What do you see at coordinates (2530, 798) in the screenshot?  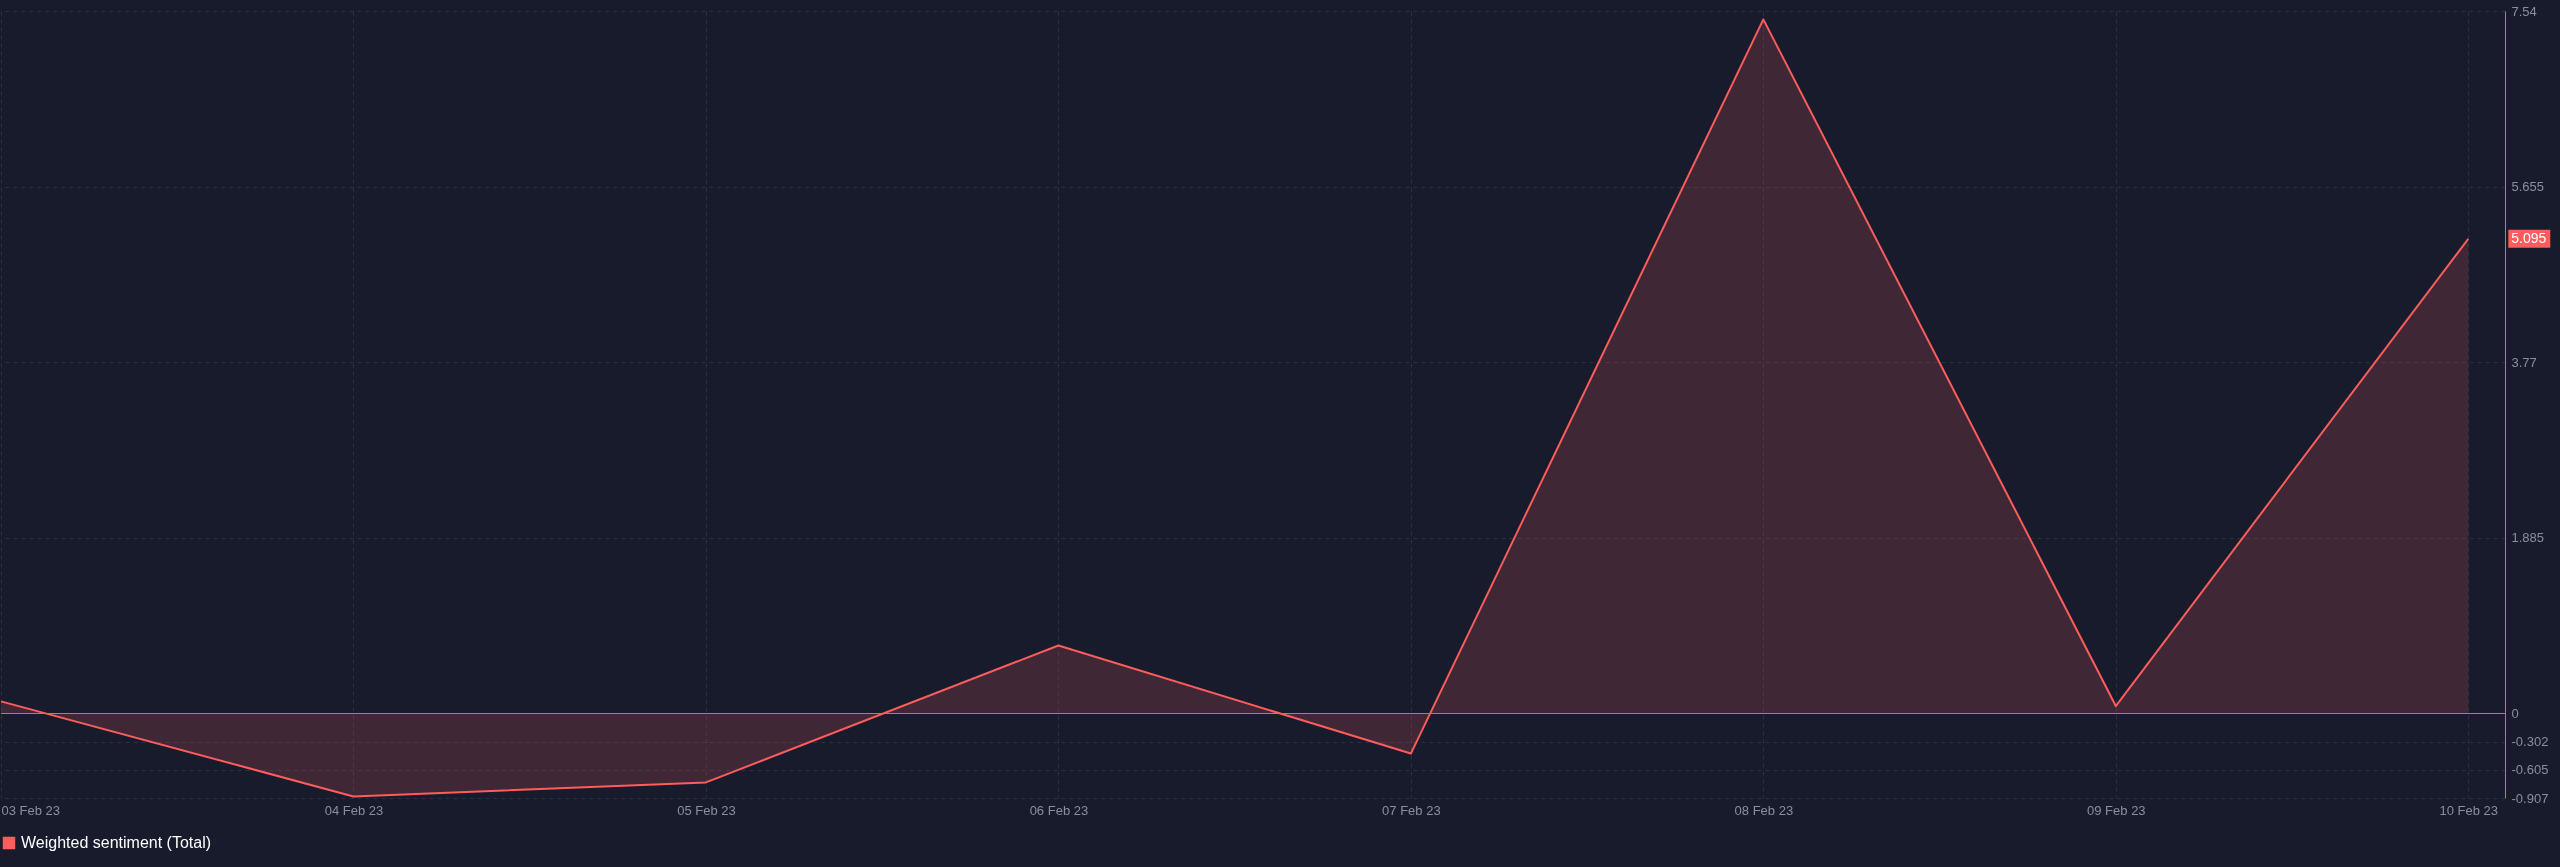 I see `y-tick-label: -0.907` at bounding box center [2530, 798].